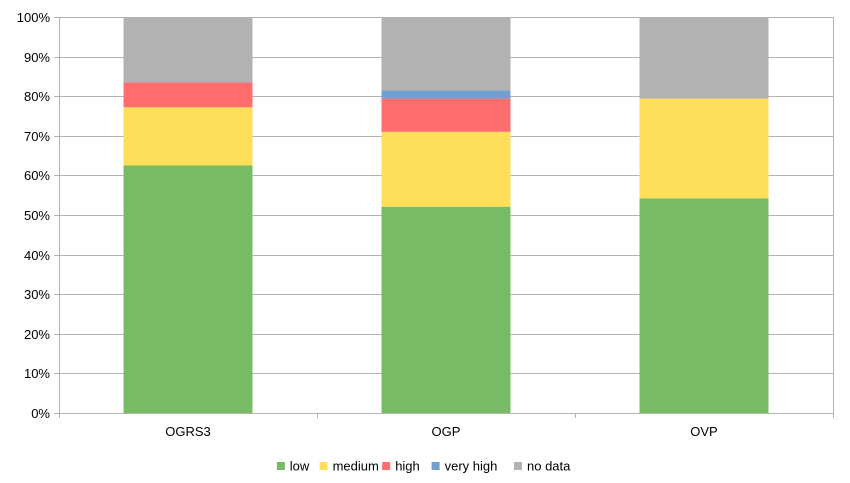  I want to click on legend-label: medium, so click(356, 466).